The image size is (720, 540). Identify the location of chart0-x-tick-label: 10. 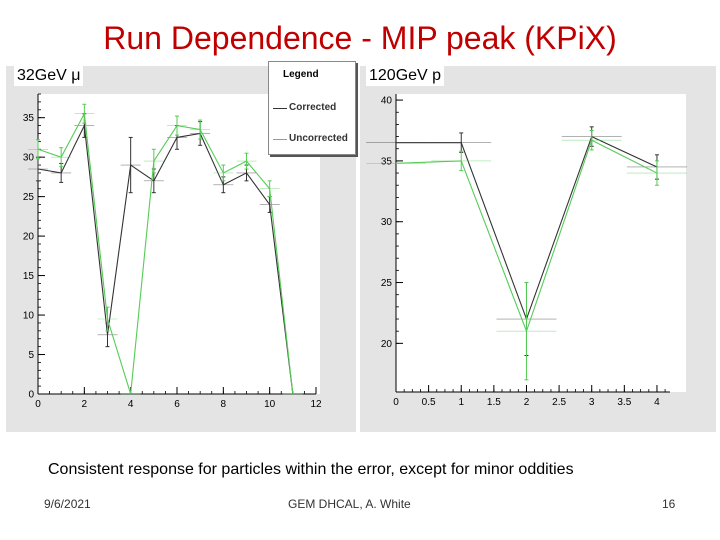
(270, 404).